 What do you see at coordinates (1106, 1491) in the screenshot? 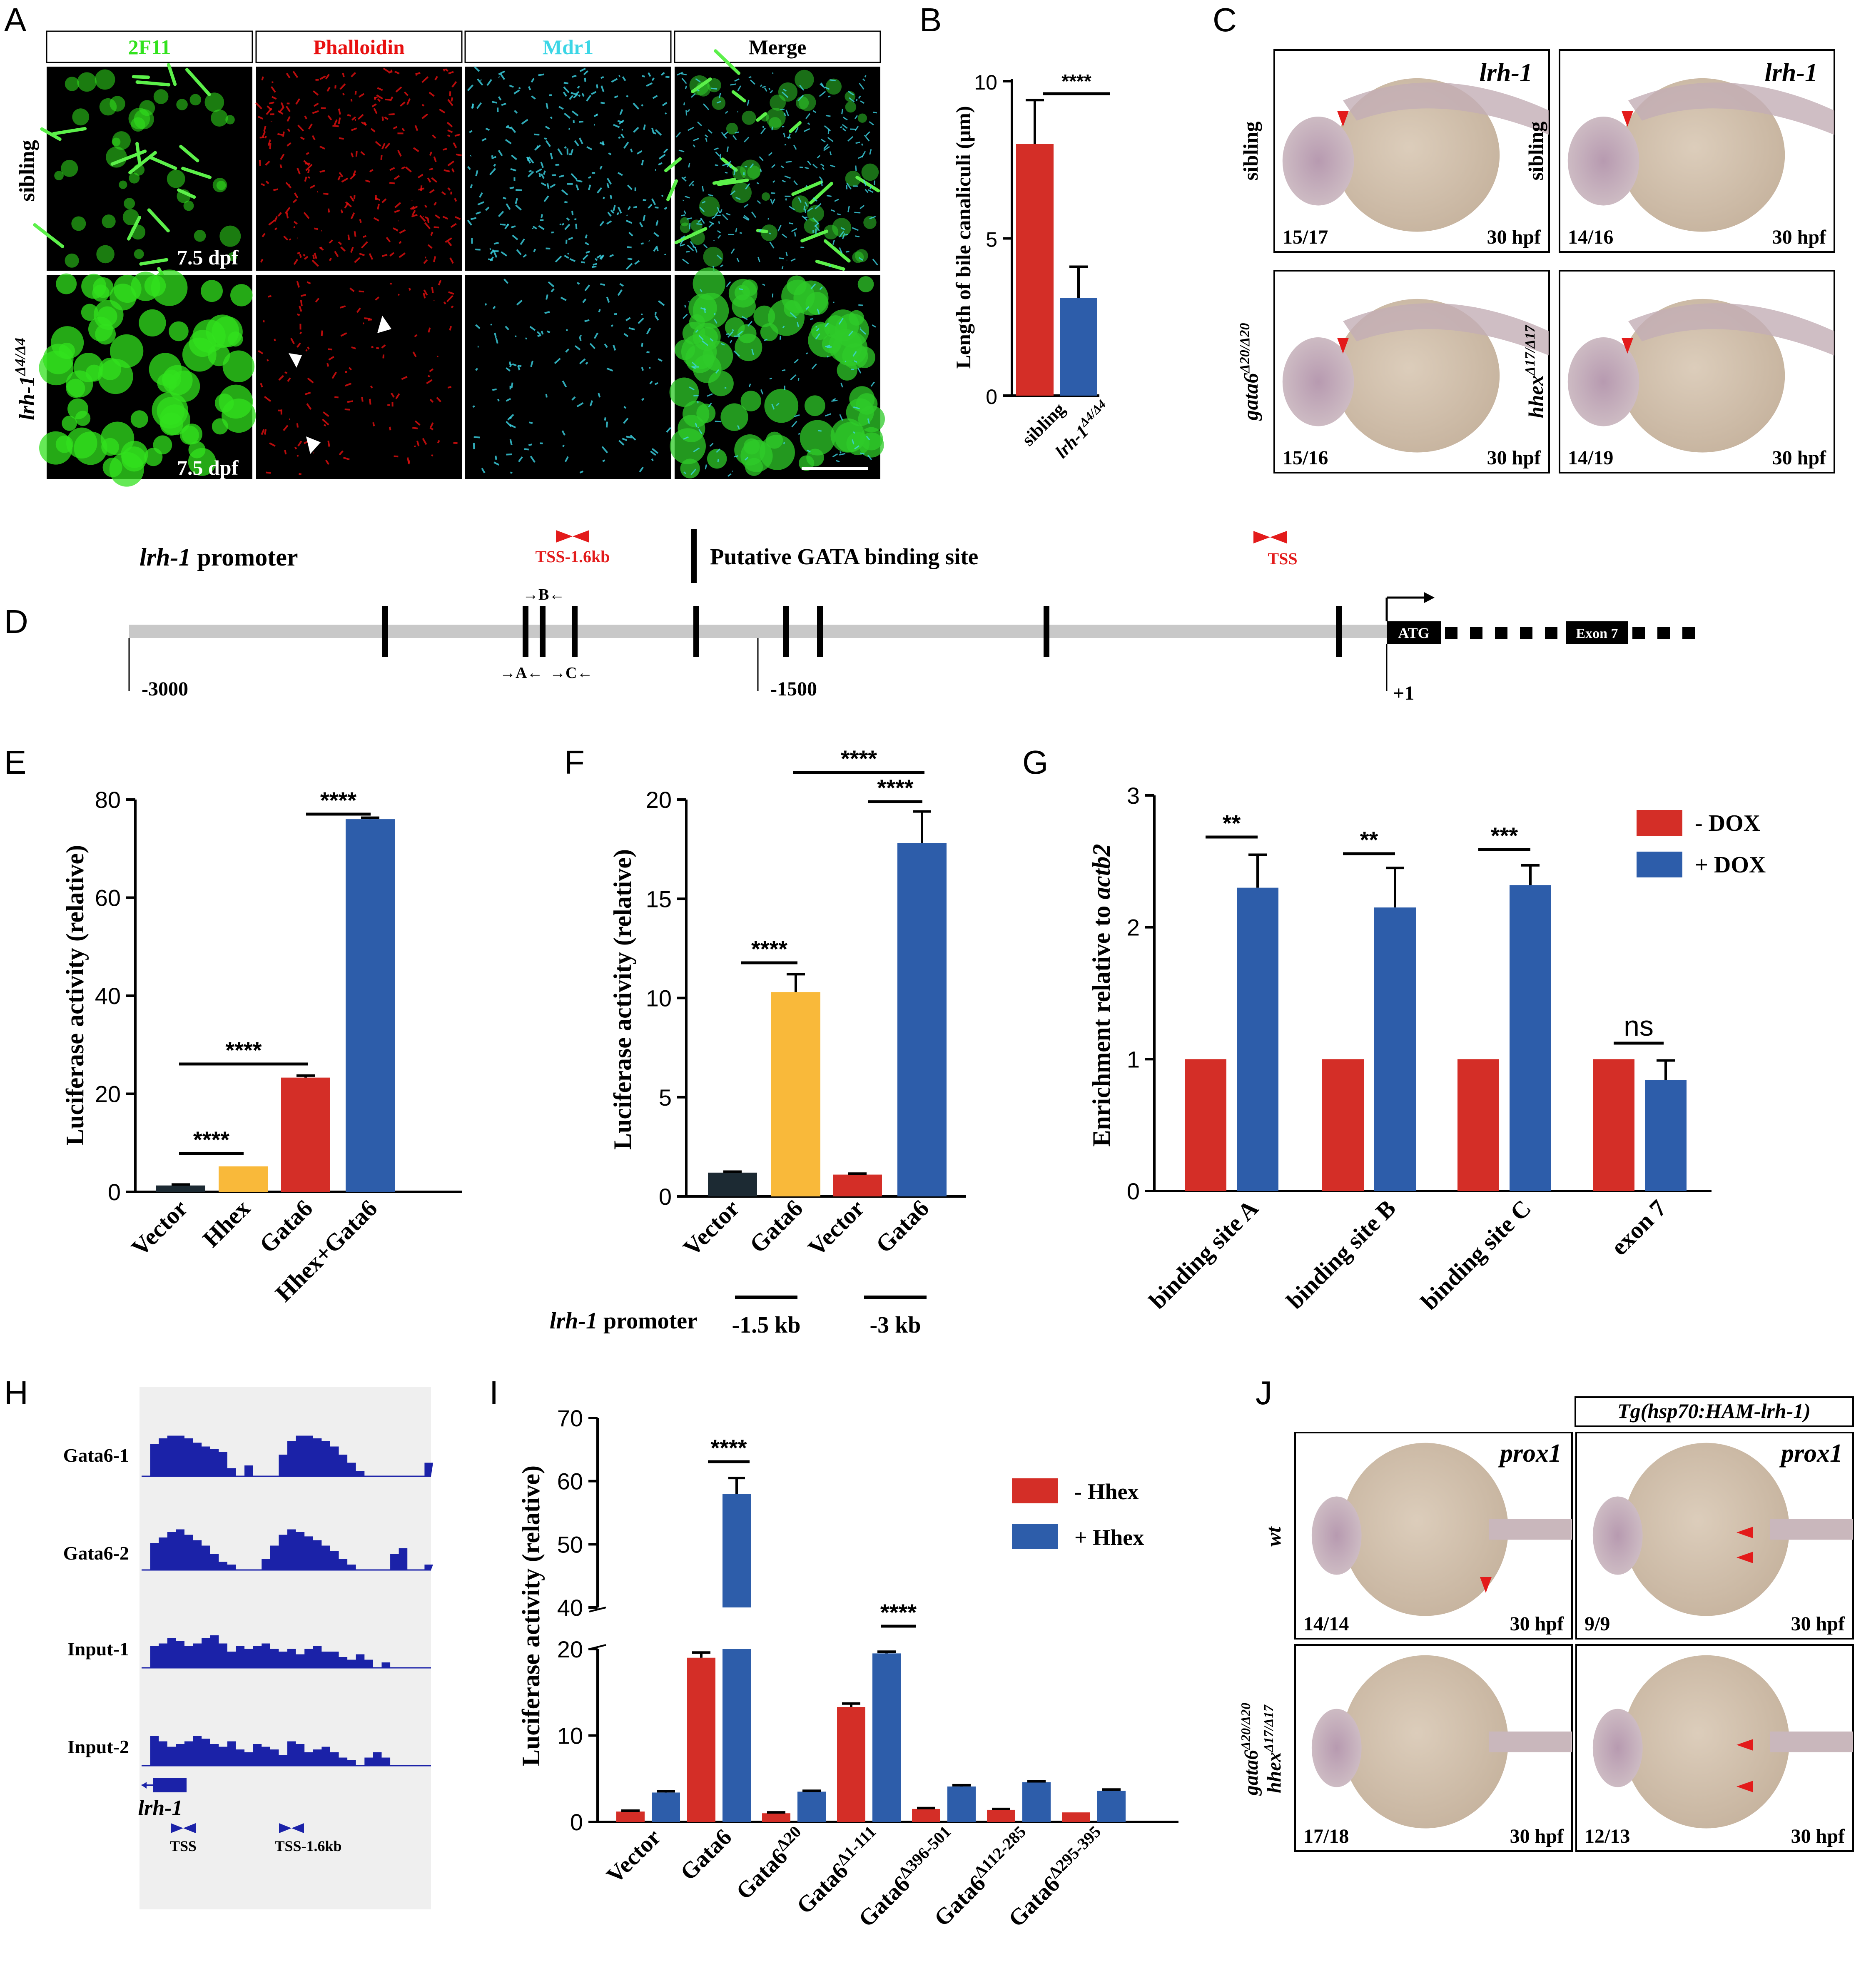
I see `legend-label: - Hhex` at bounding box center [1106, 1491].